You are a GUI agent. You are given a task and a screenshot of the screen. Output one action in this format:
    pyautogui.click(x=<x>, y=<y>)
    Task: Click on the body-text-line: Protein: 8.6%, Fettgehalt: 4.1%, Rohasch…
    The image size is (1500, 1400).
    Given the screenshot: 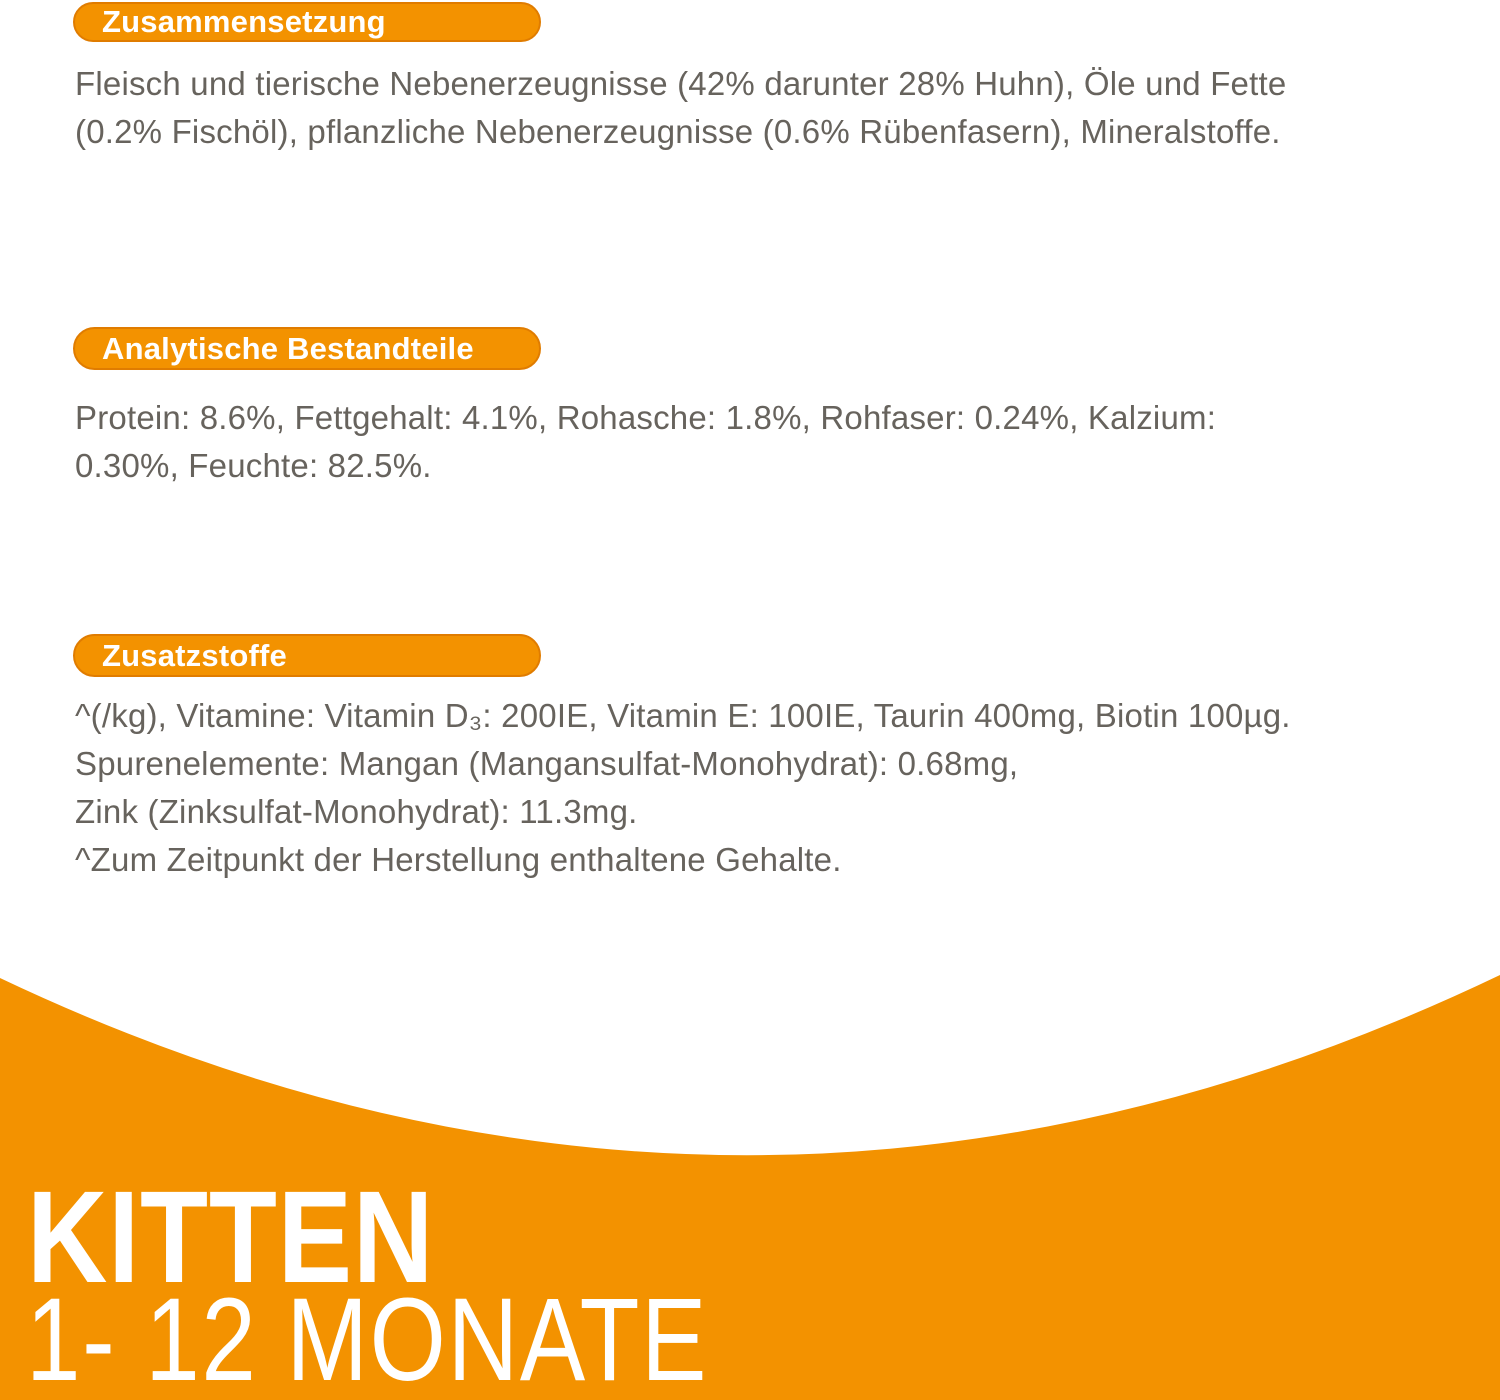 What is the action you would take?
    pyautogui.click(x=646, y=417)
    